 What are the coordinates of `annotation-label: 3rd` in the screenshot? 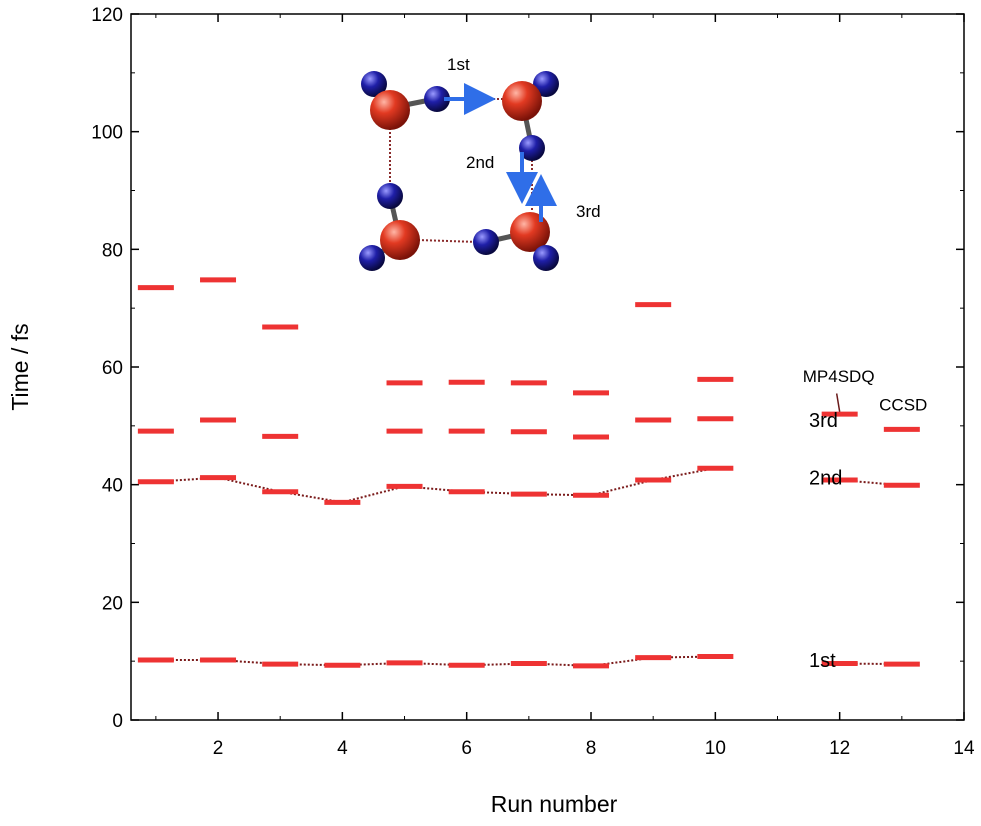 It's located at (823, 421).